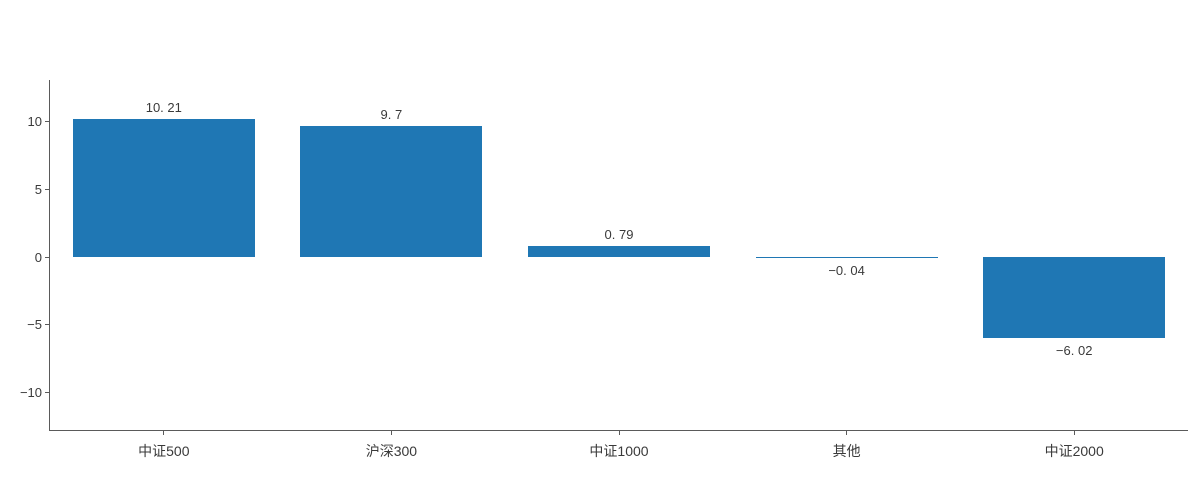 The width and height of the screenshot is (1203, 483). What do you see at coordinates (1074, 351) in the screenshot?
I see `bar-value-label: −6. 02` at bounding box center [1074, 351].